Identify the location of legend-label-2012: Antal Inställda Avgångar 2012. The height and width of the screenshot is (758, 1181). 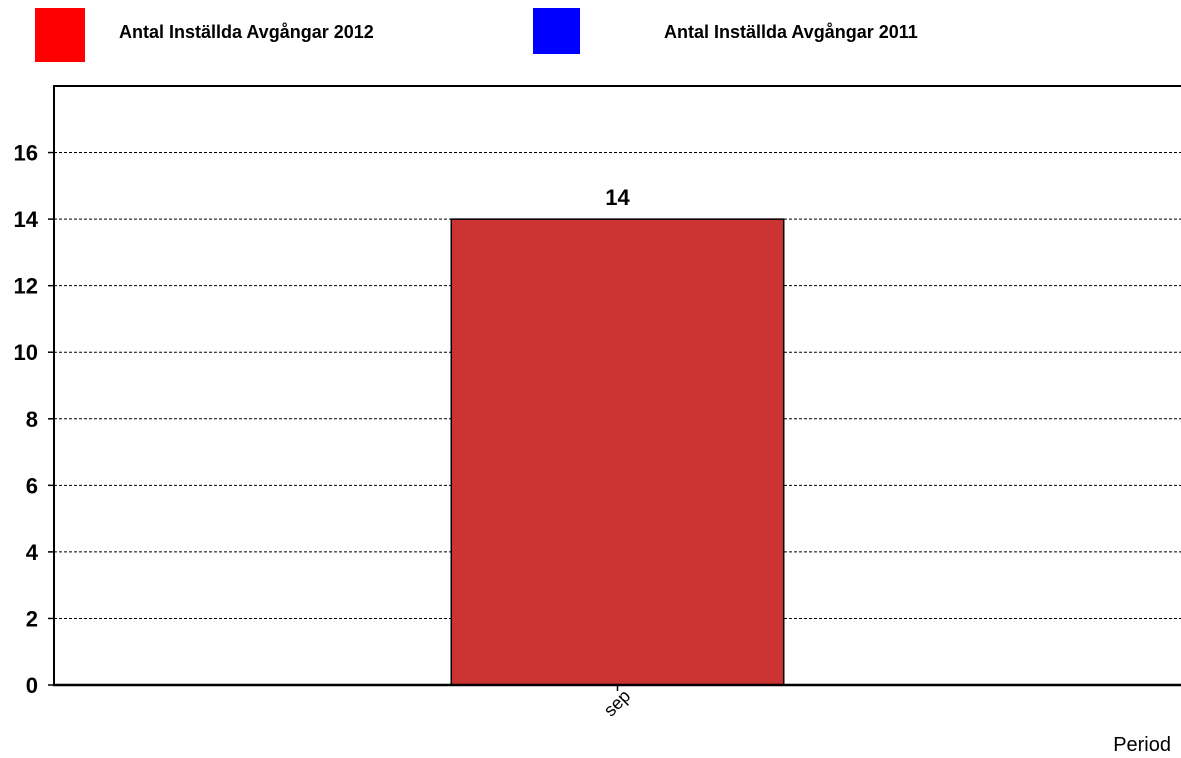
(246, 32).